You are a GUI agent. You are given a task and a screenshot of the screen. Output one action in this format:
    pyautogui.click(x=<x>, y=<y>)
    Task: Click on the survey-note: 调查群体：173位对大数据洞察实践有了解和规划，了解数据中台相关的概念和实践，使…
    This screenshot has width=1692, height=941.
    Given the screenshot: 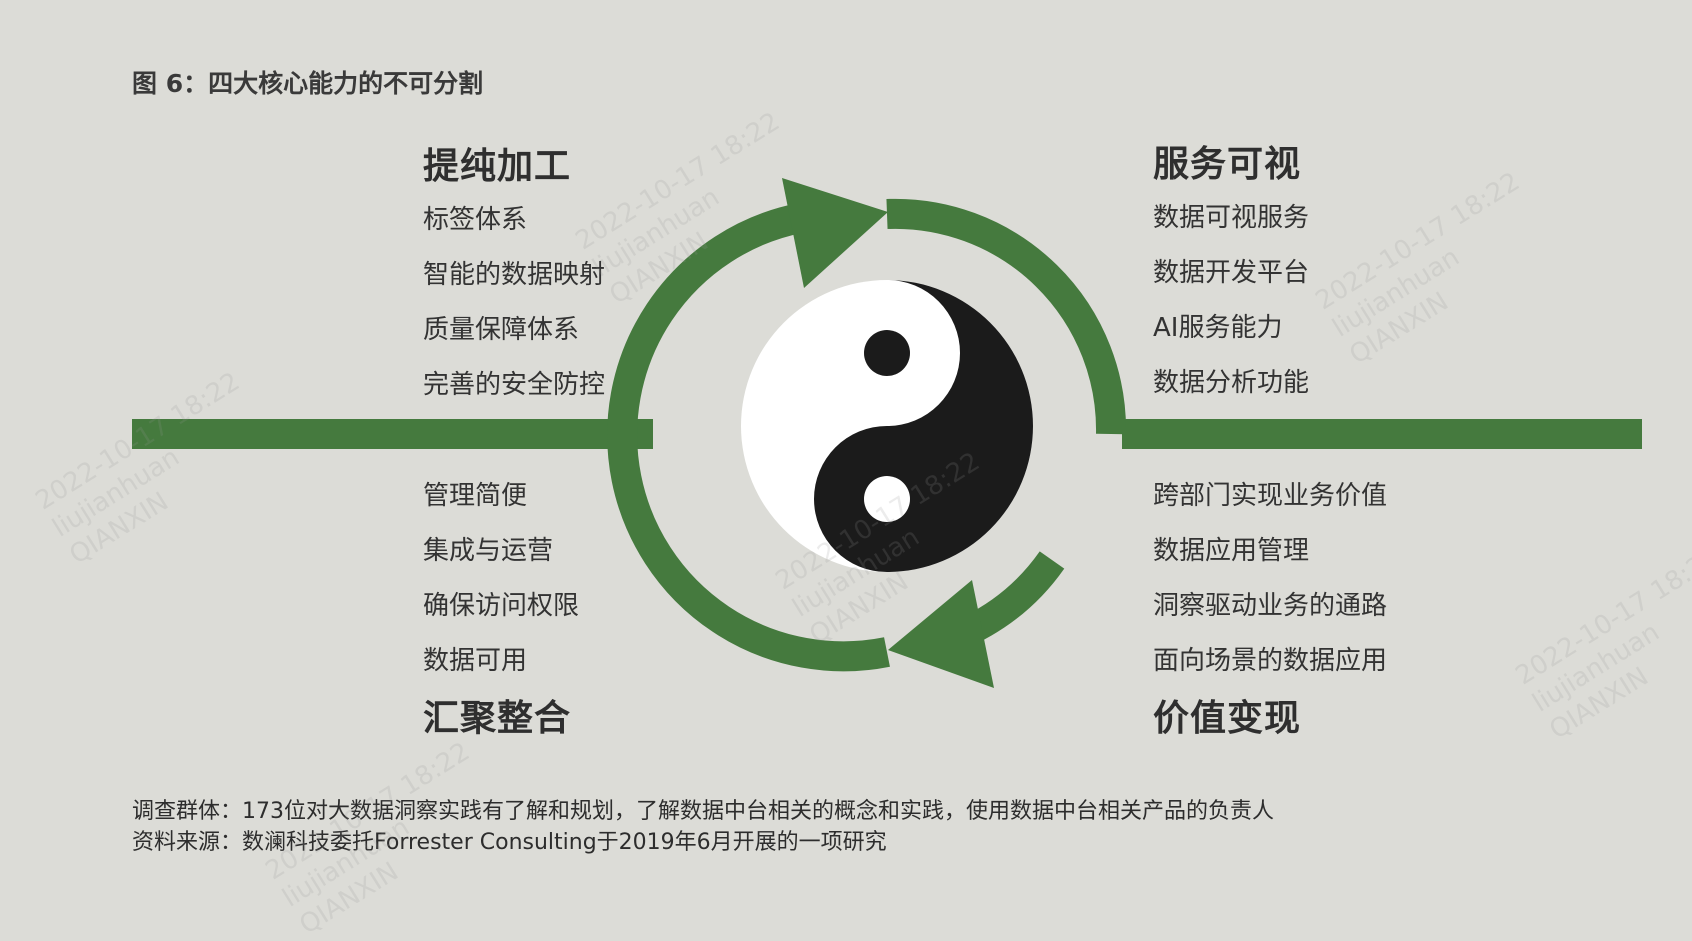 What is the action you would take?
    pyautogui.click(x=703, y=811)
    